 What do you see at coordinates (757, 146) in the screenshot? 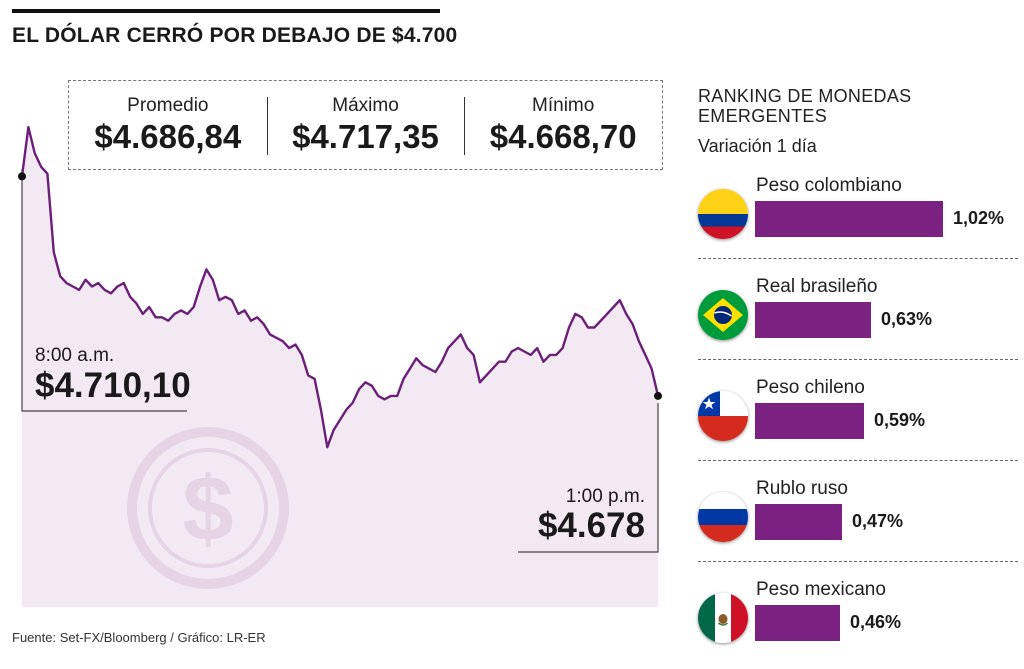
I see `ranking-subtitle: Variación 1 día` at bounding box center [757, 146].